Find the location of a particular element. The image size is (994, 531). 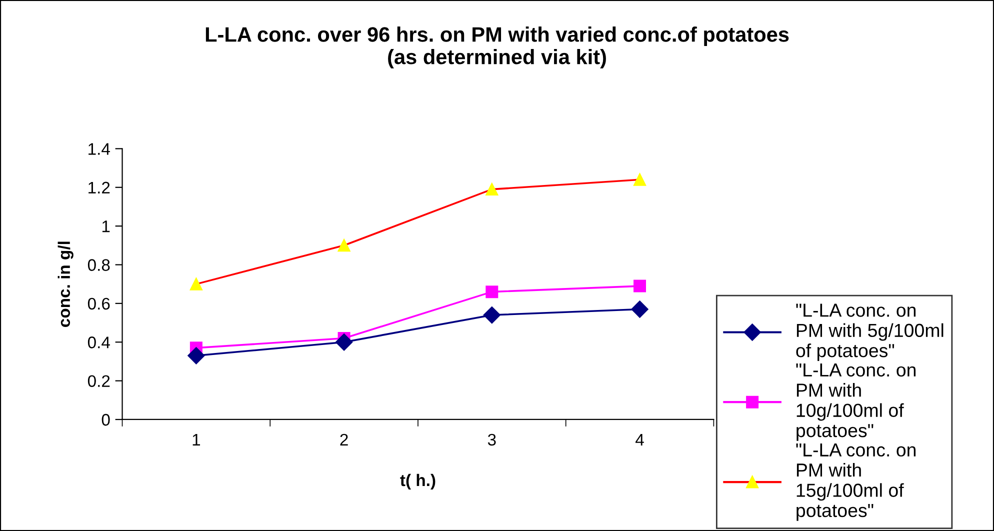

chart-title: L-LA conc. over 96 hrs. on PM with varied conc.of potatoes (as determined via kit) is located at coordinates (497, 47).